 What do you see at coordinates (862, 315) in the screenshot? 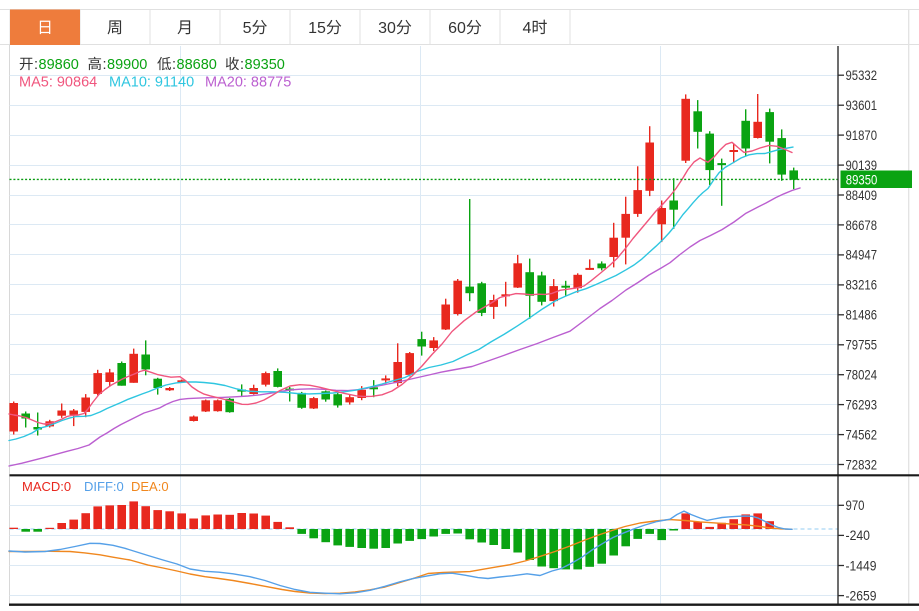
I see `svg-text: 81486` at bounding box center [862, 315].